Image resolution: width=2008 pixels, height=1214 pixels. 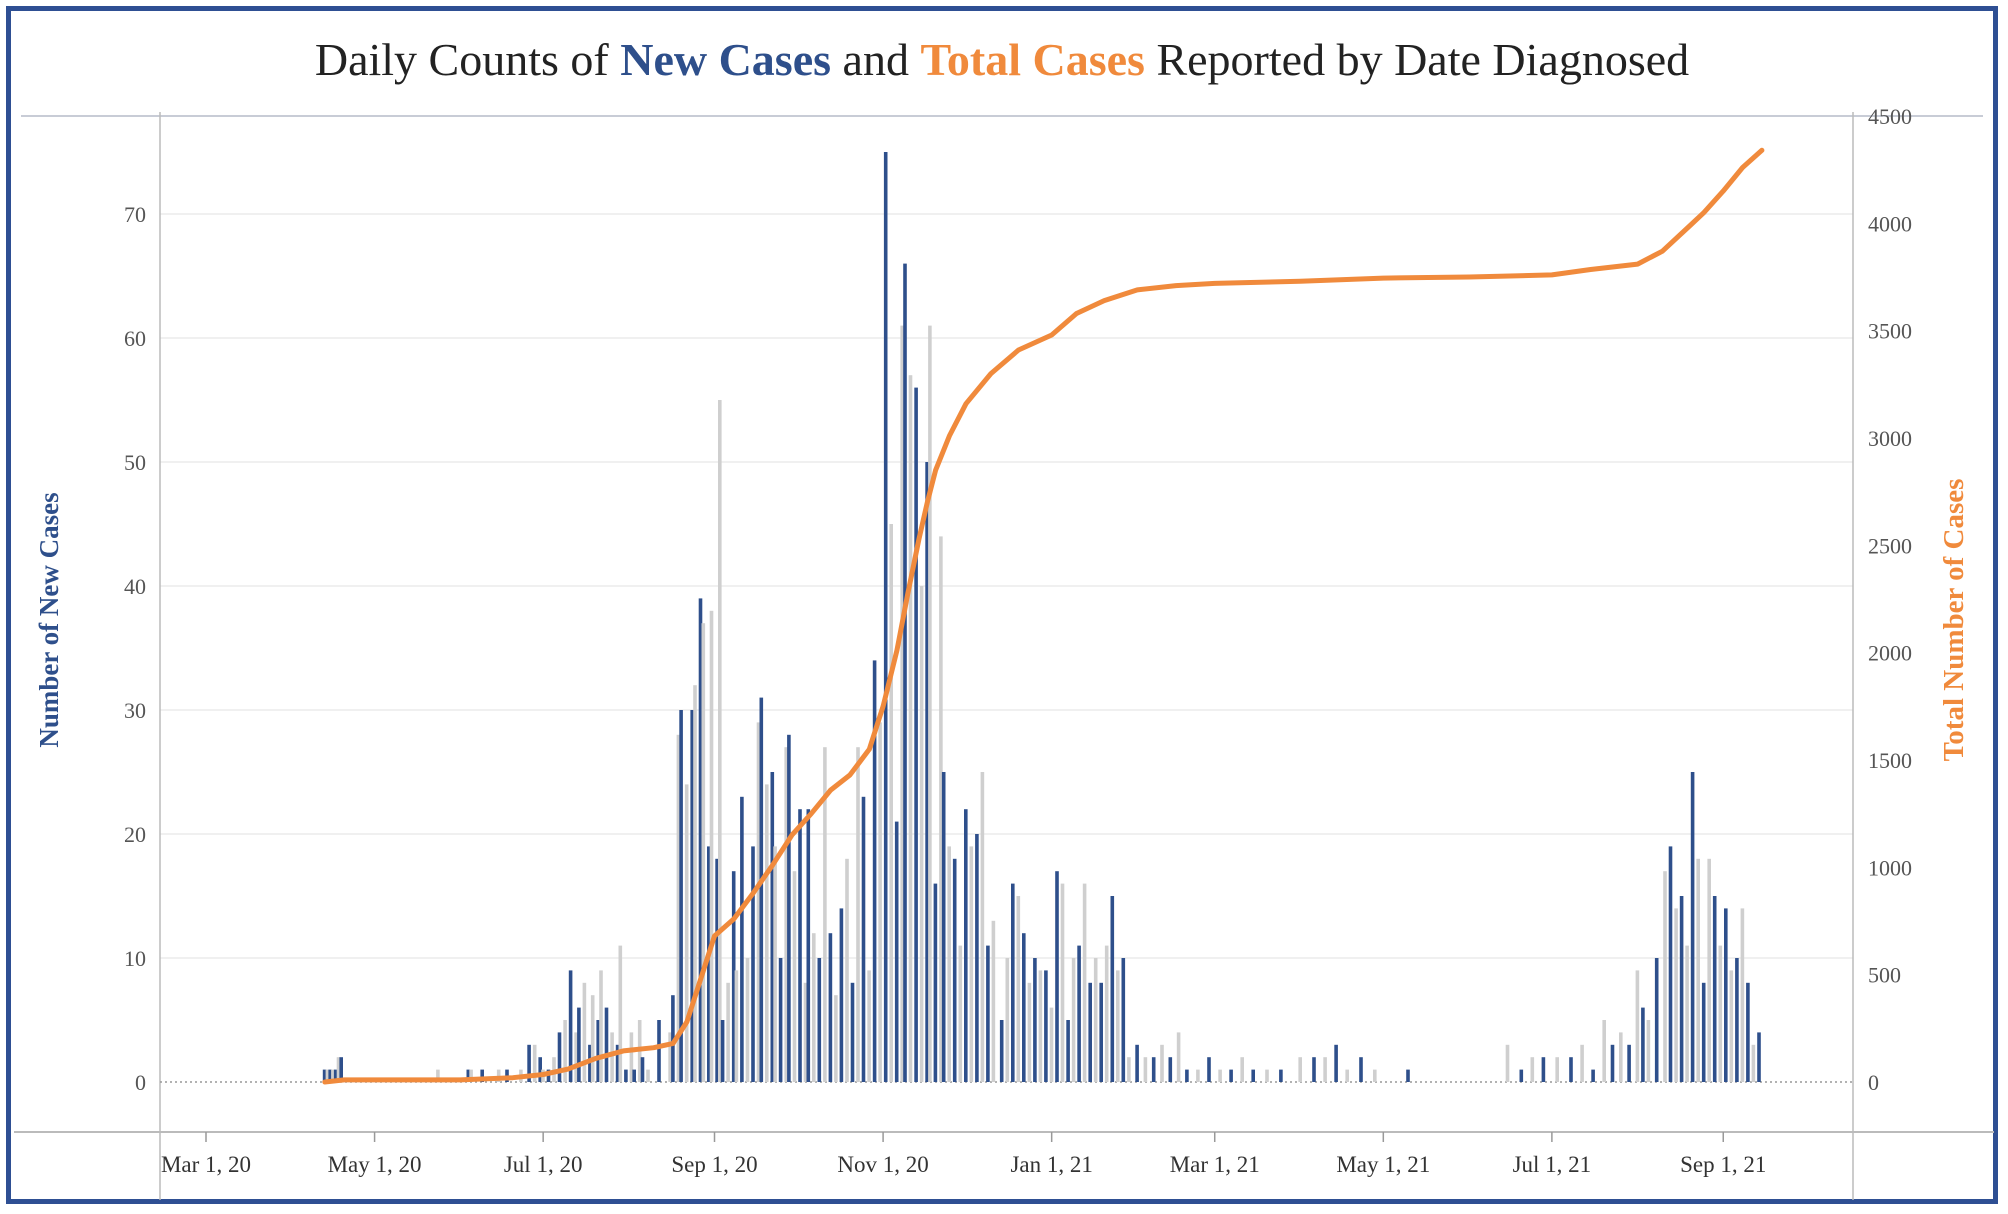 I want to click on left-tick-label: 30, so click(x=135, y=710).